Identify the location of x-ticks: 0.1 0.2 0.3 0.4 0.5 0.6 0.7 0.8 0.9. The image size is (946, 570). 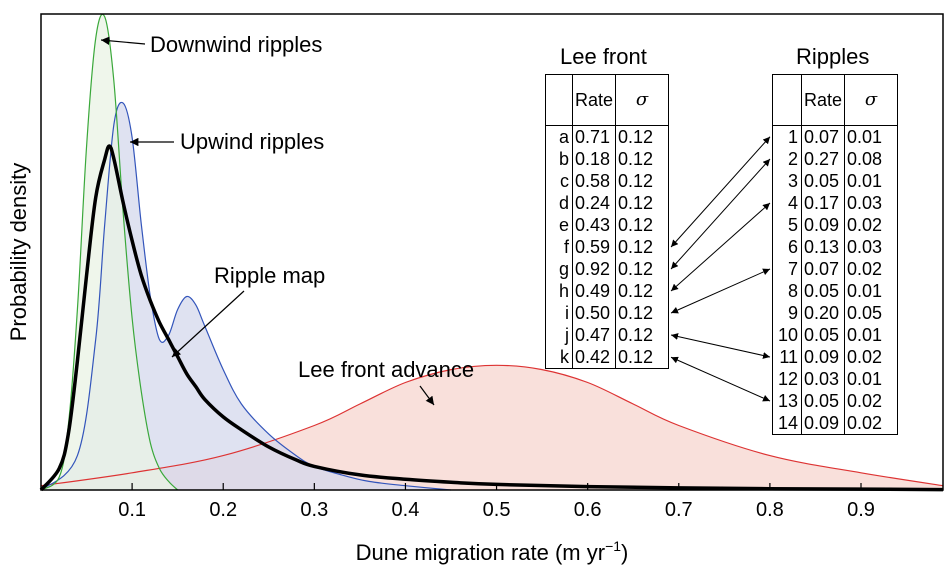
(496, 502).